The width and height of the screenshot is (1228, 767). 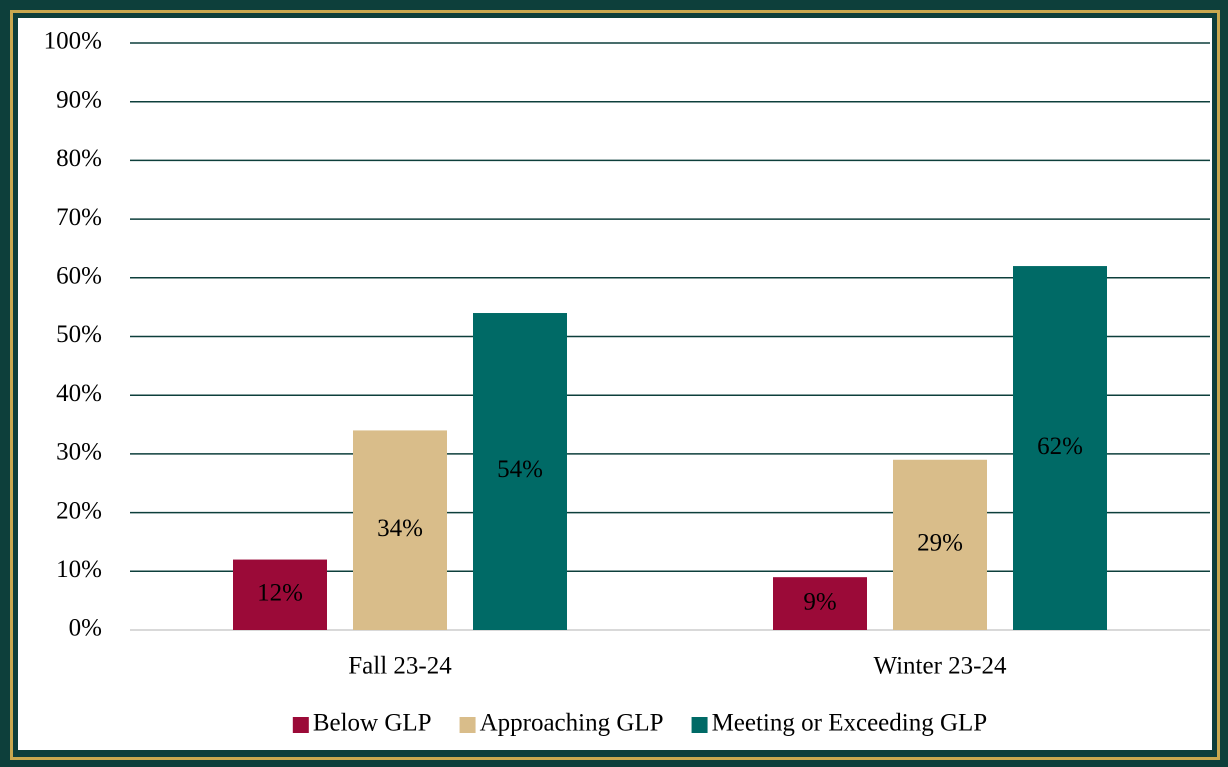 I want to click on y-tick-label: 40%, so click(x=79, y=393).